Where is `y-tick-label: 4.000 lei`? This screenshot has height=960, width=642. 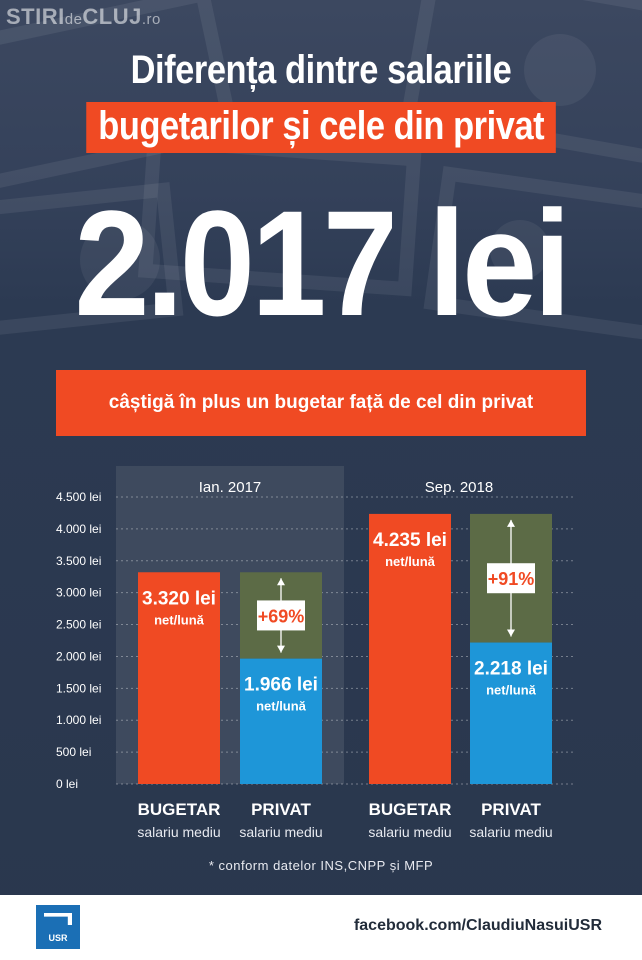
y-tick-label: 4.000 lei is located at coordinates (78, 529).